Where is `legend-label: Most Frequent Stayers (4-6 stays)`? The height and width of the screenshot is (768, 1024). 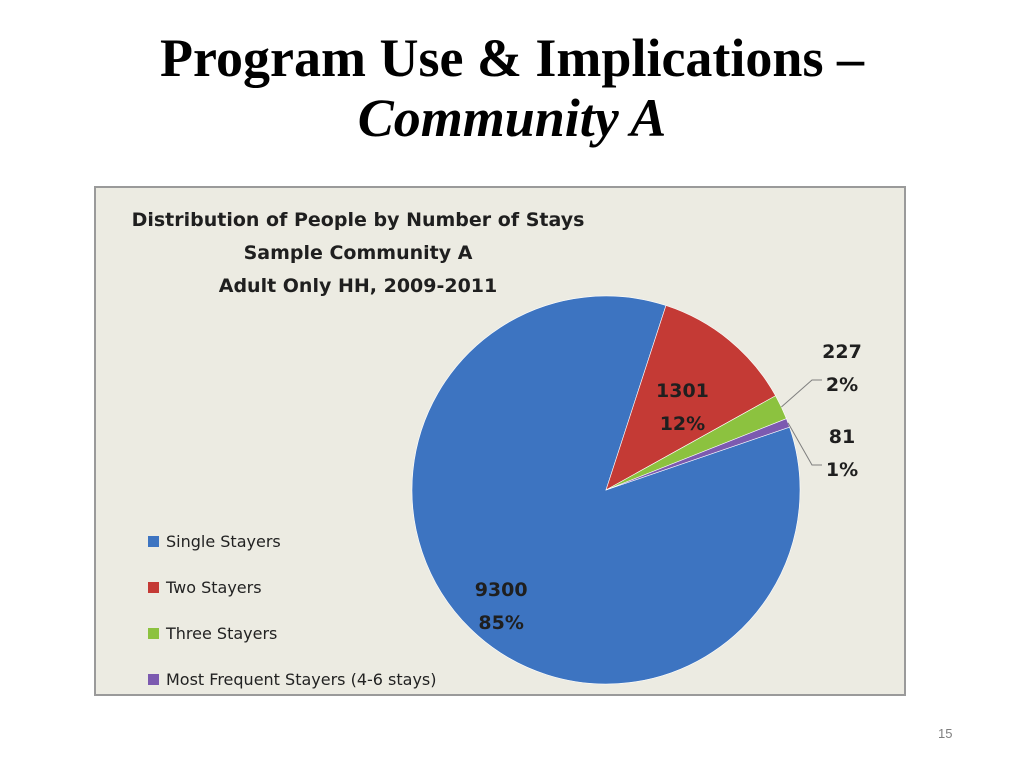 legend-label: Most Frequent Stayers (4-6 stays) is located at coordinates (301, 679).